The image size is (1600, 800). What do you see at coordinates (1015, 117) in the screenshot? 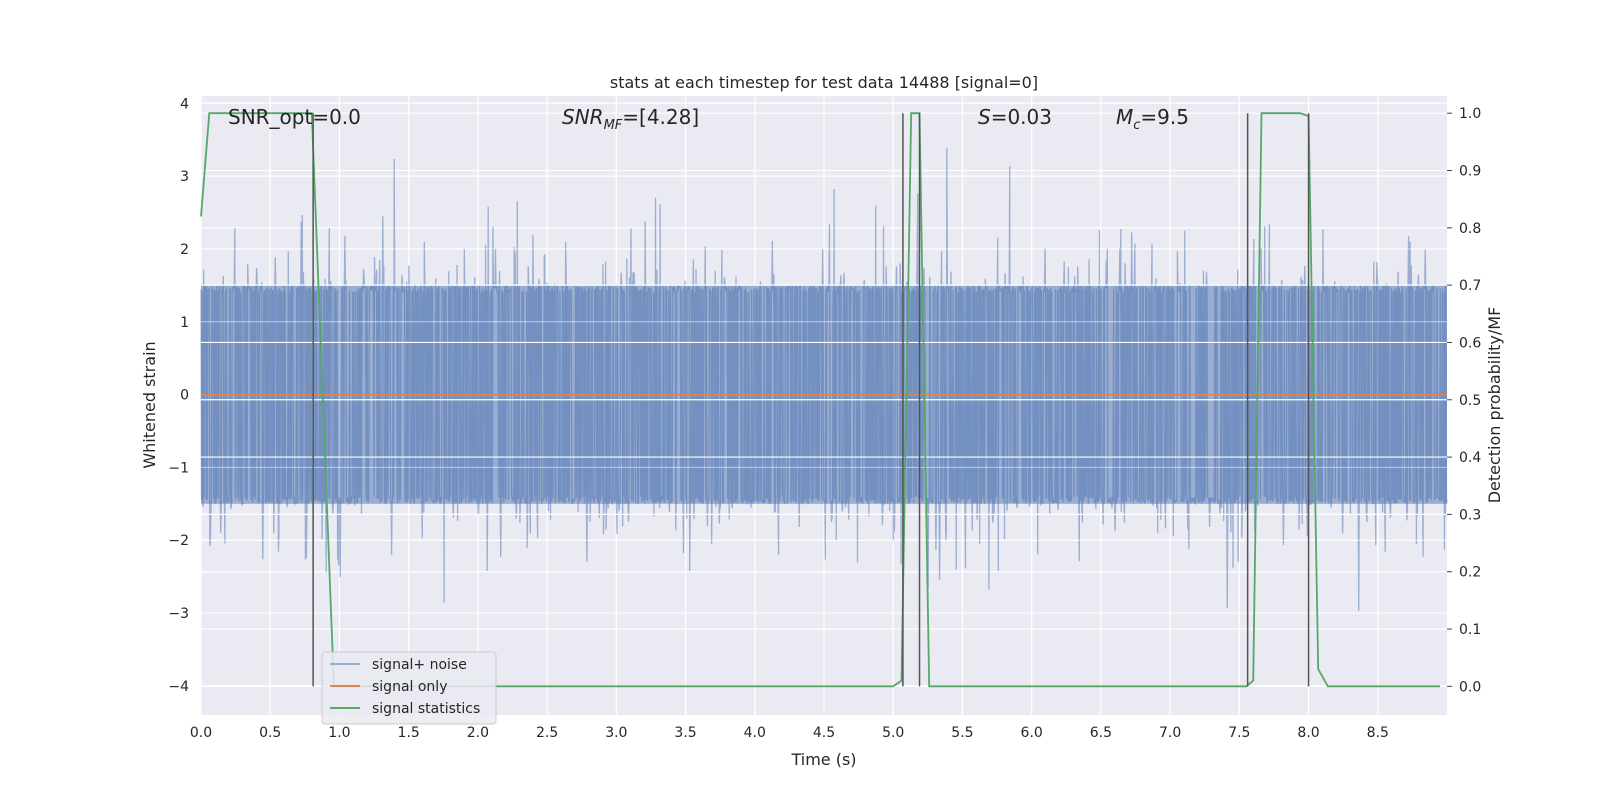
I see `s-annotation: S=0.03` at bounding box center [1015, 117].